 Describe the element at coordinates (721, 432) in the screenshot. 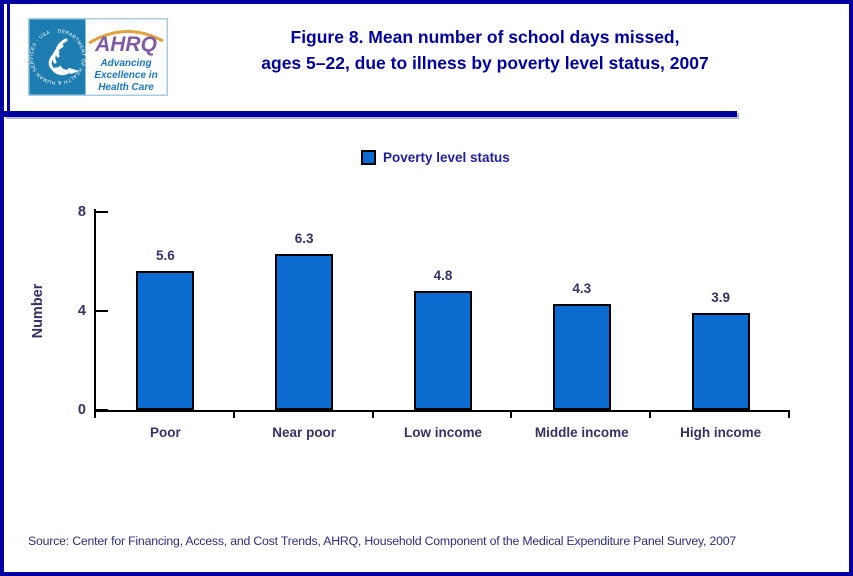

I see `category-label-high-income: High income` at that location.